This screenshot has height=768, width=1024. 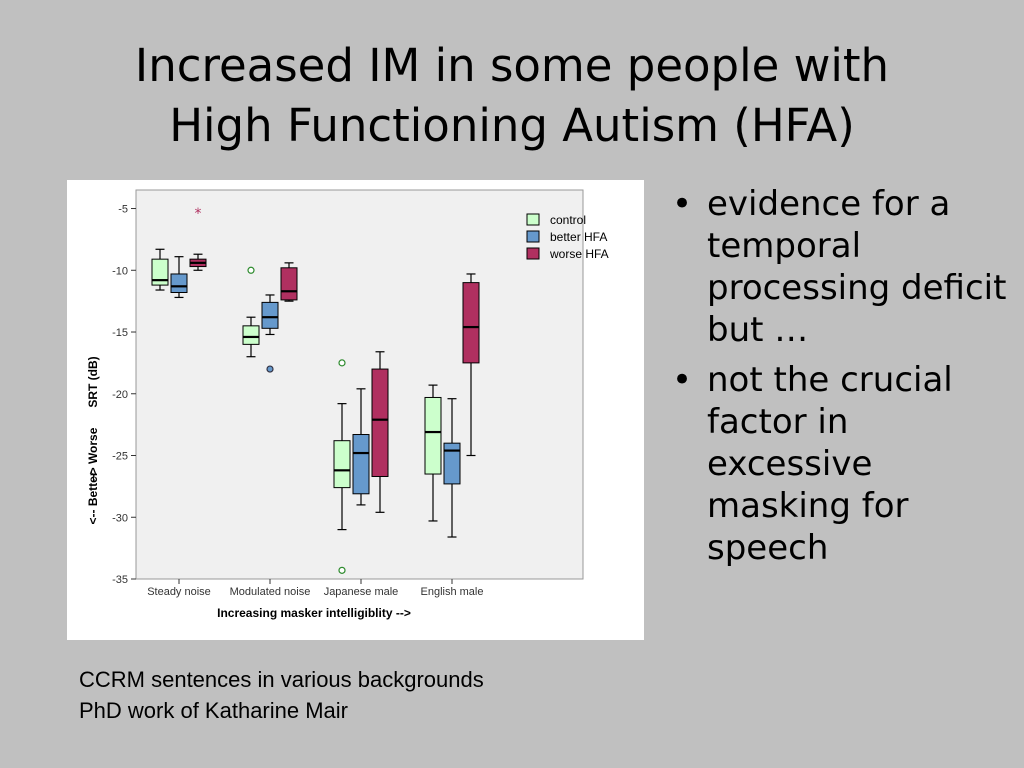 I want to click on x-tick-label: English male, so click(x=452, y=592).